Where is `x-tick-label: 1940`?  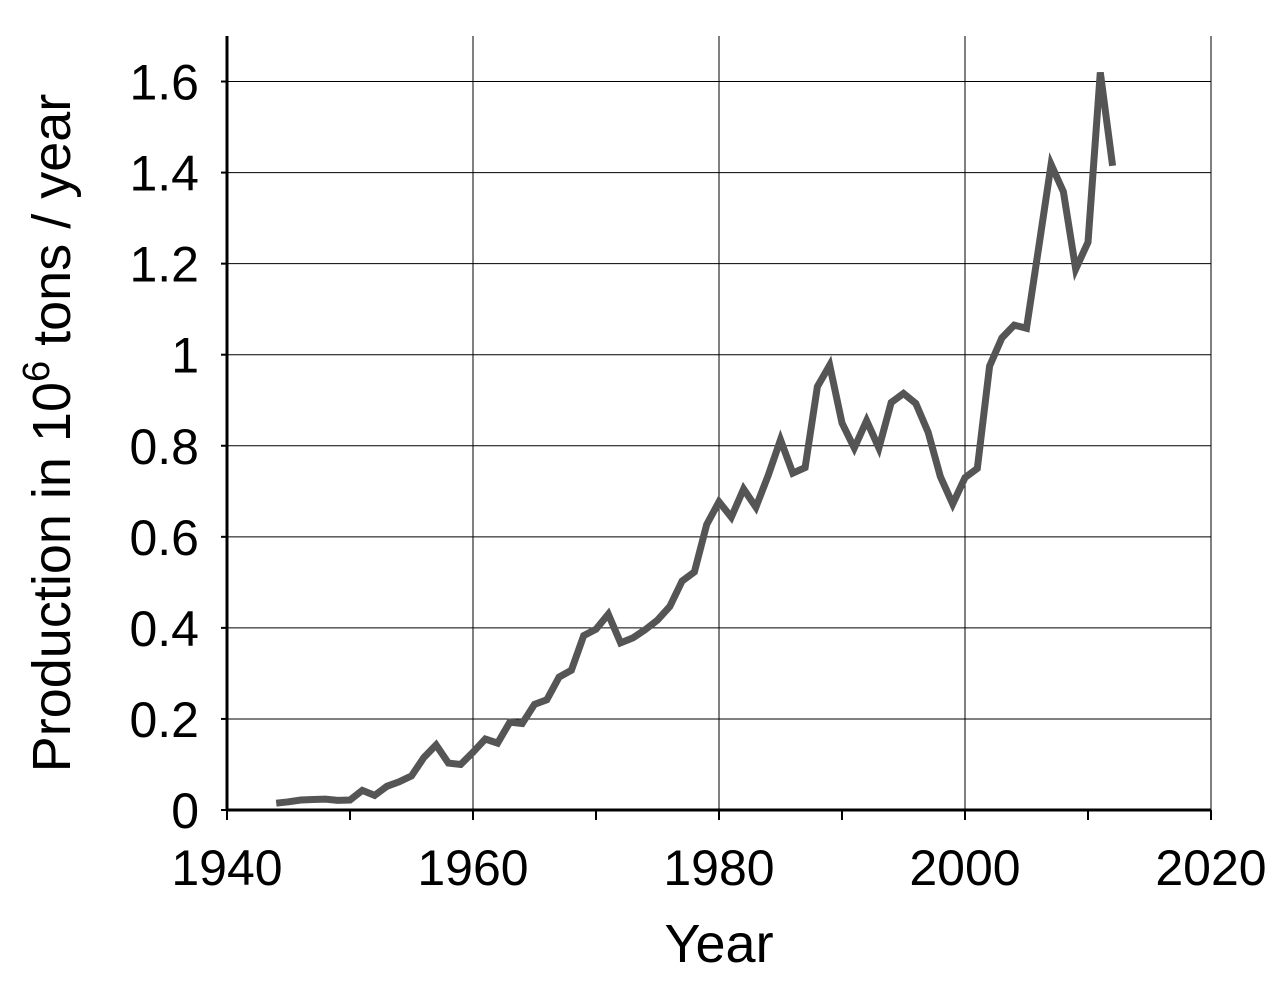 x-tick-label: 1940 is located at coordinates (226, 868).